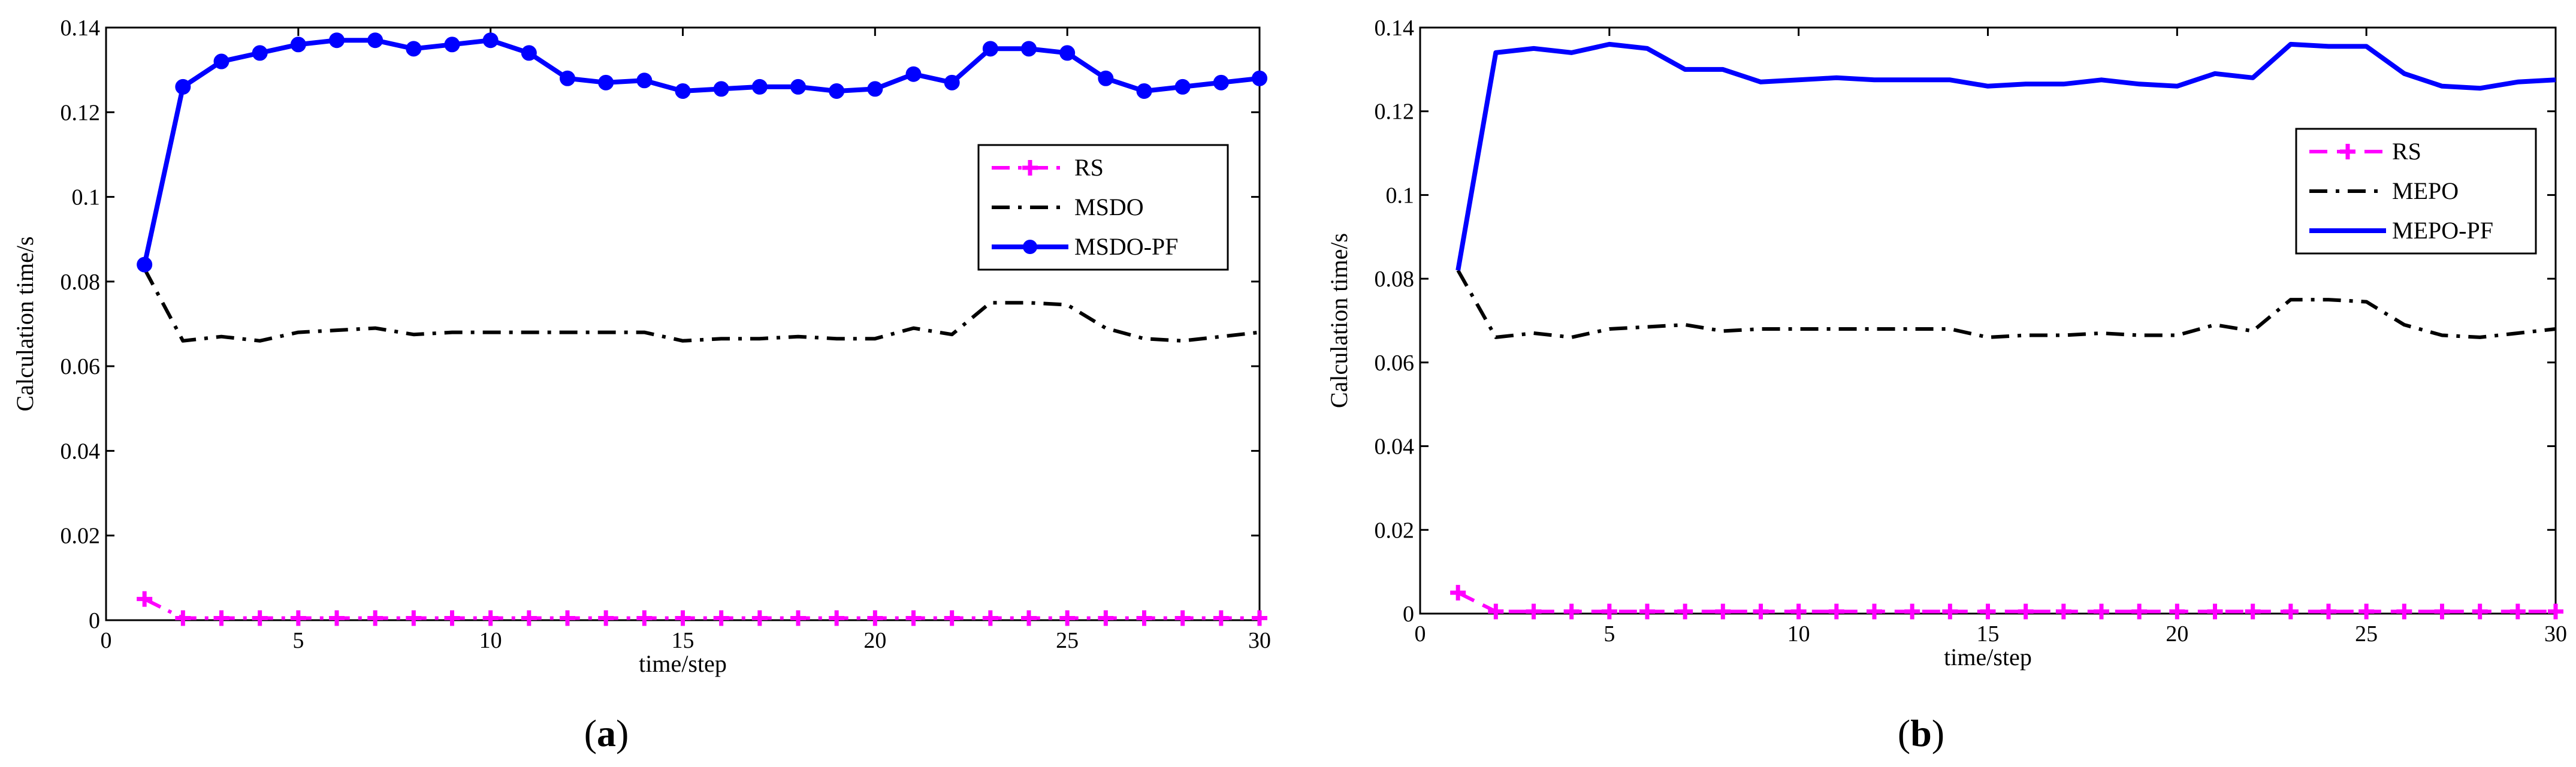  Describe the element at coordinates (1109, 208) in the screenshot. I see `legend-label: MSDO` at that location.